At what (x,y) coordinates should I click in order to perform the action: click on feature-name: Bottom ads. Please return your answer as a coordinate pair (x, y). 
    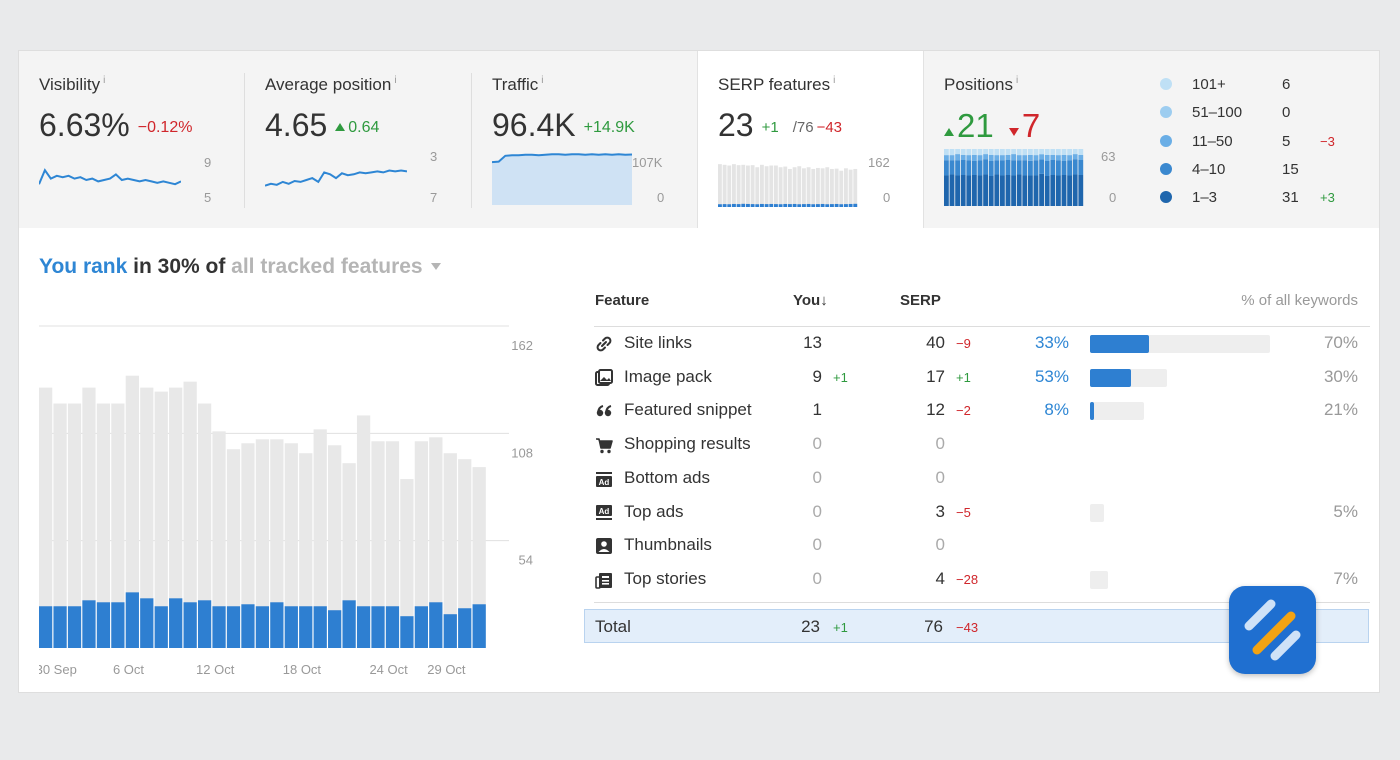
    Looking at the image, I should click on (667, 477).